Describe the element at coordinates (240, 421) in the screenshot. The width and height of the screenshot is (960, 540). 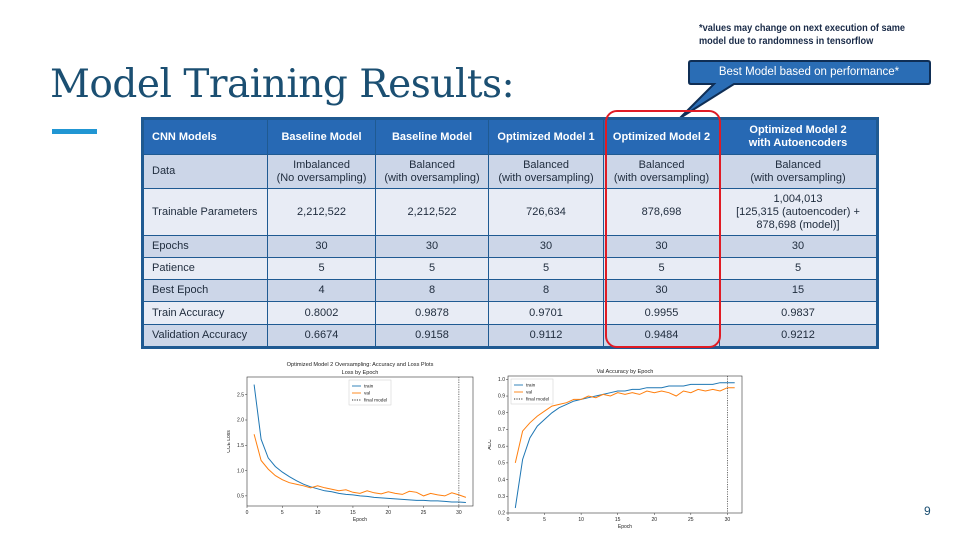
I see `y-tick-label: 2.0` at that location.